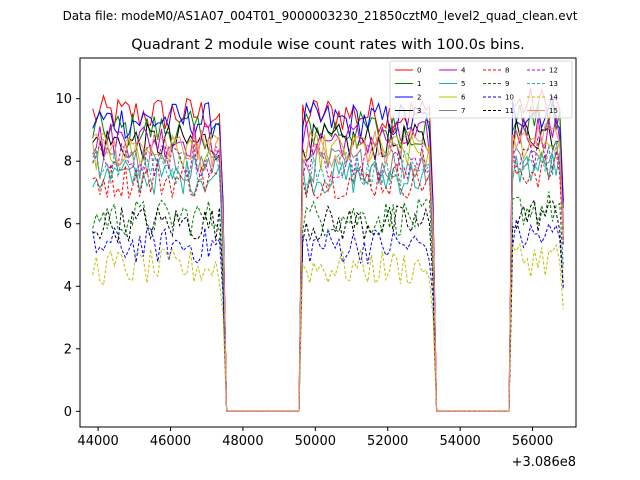 Image resolution: width=640 pixels, height=480 pixels. Describe the element at coordinates (419, 71) in the screenshot. I see `legend-label-0: 0` at that location.